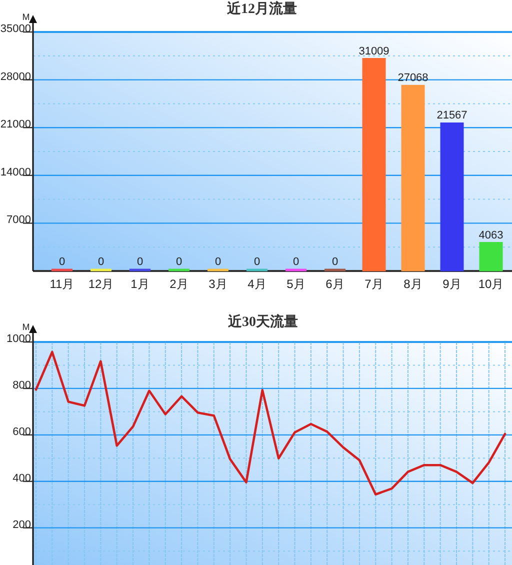  I want to click on x-tick-label: 8月, so click(413, 284).